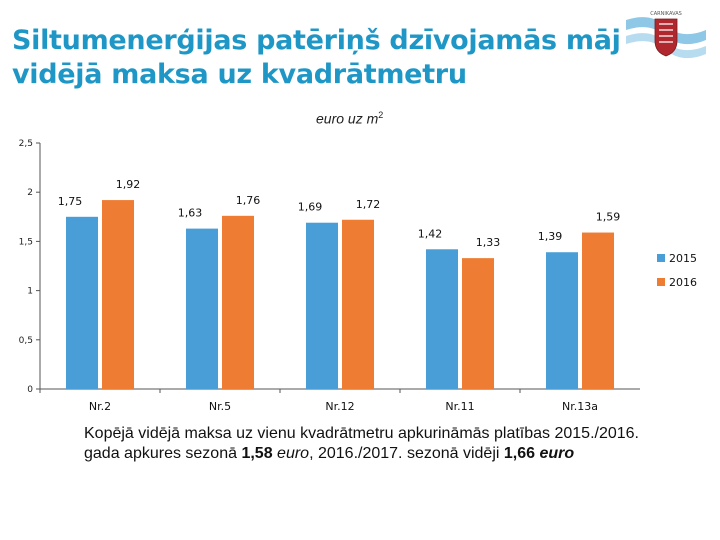  Describe the element at coordinates (128, 184) in the screenshot. I see `data-label: 1,92` at that location.